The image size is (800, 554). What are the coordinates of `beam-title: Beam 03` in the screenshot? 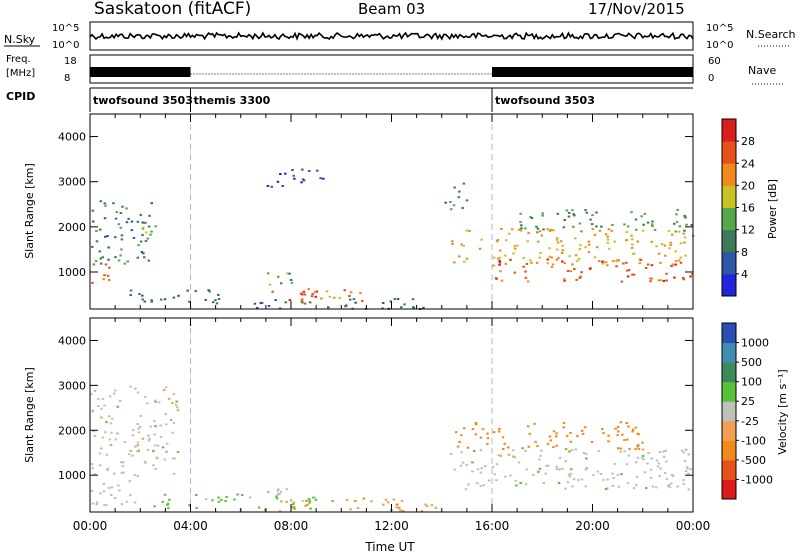 It's located at (391, 9).